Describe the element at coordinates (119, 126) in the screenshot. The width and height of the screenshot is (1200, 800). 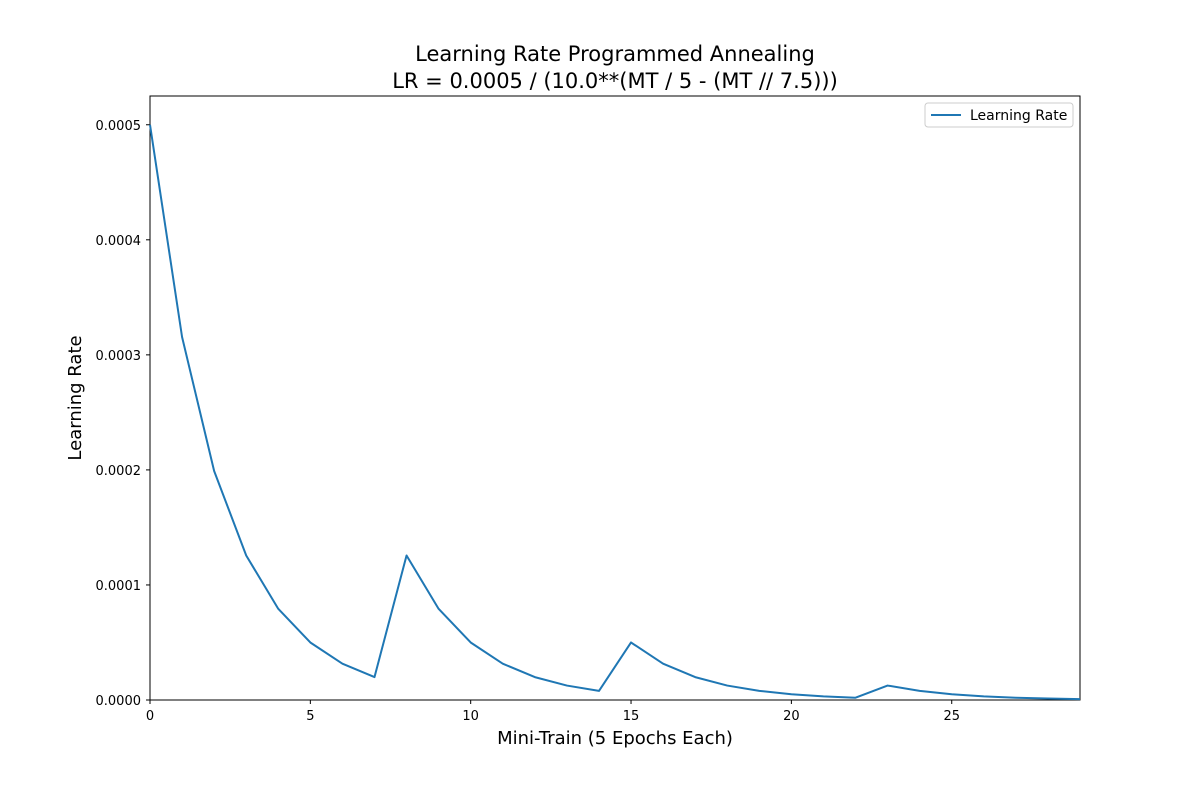
I see `y-tick-label: 0.0005` at that location.